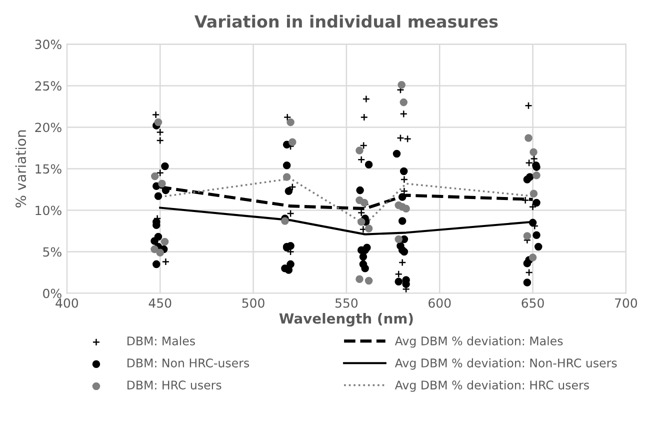  What do you see at coordinates (49, 169) in the screenshot?
I see `y-tick-label: 15%` at bounding box center [49, 169].